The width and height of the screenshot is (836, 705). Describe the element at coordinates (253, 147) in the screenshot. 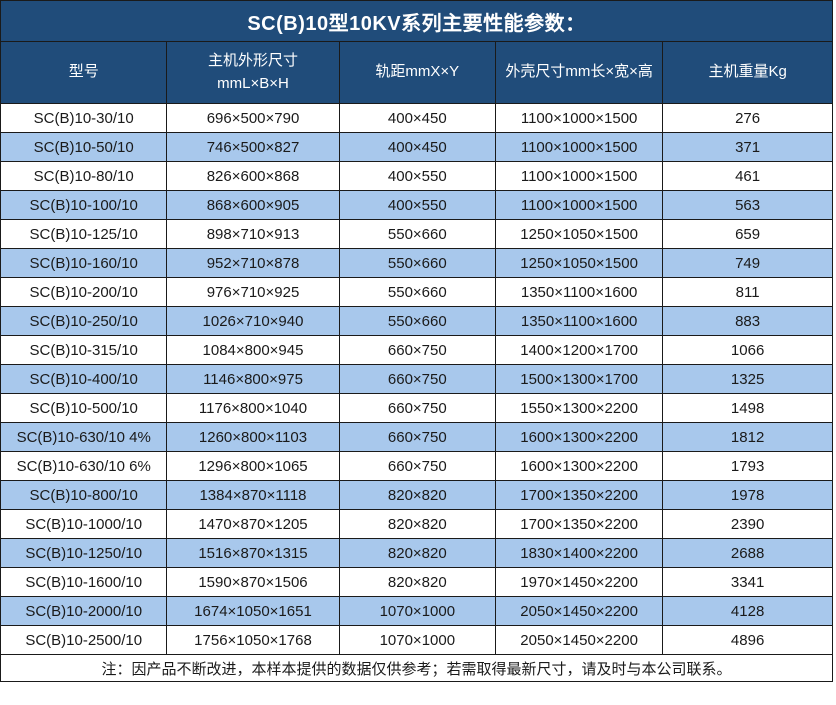

I see `table-cell: 746×500×827` at that location.